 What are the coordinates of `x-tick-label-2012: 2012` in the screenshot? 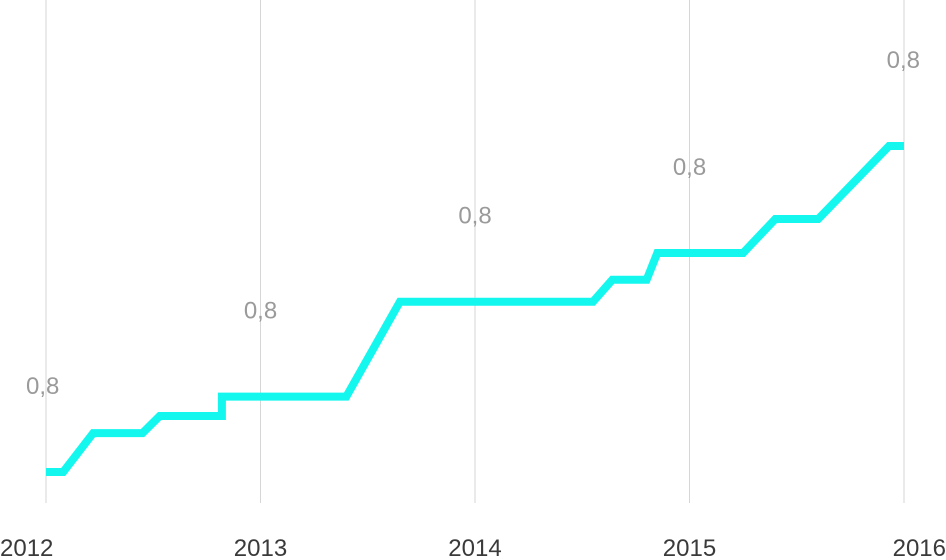 It's located at (26, 547).